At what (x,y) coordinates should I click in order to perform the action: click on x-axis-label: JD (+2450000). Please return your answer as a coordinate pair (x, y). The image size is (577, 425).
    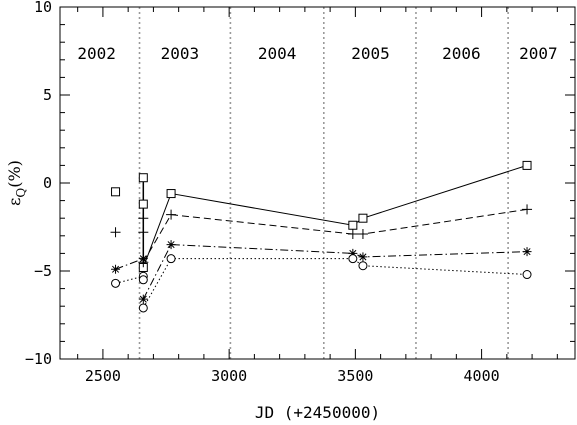
    Looking at the image, I should click on (317, 412).